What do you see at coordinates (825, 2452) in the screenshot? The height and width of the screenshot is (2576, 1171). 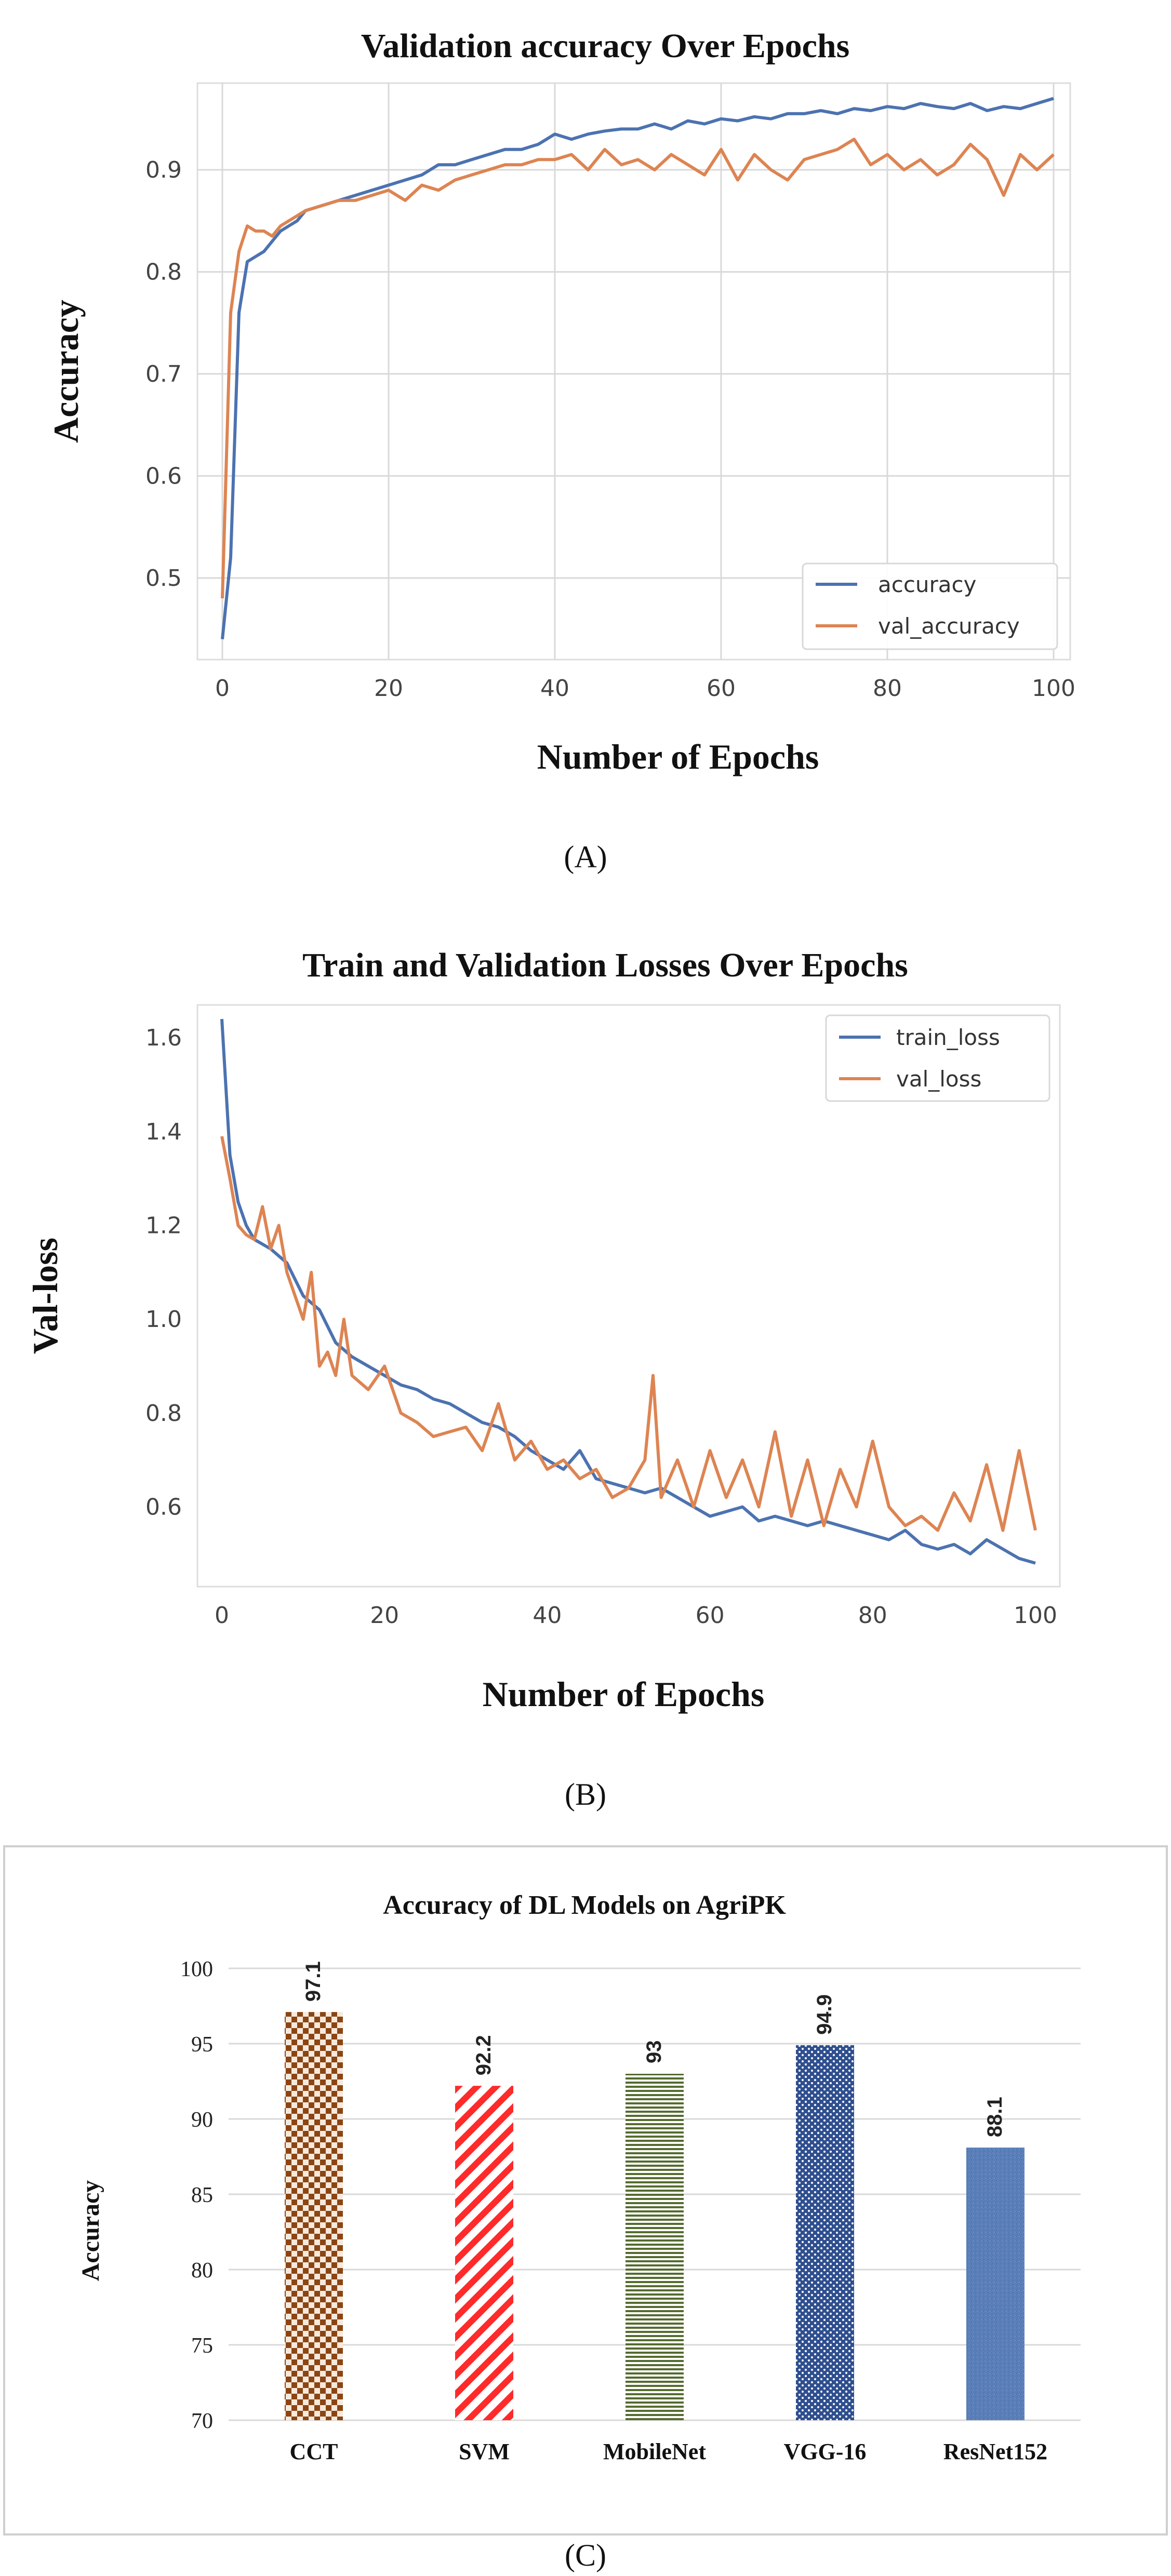 I see `category-label: VGG-16` at bounding box center [825, 2452].